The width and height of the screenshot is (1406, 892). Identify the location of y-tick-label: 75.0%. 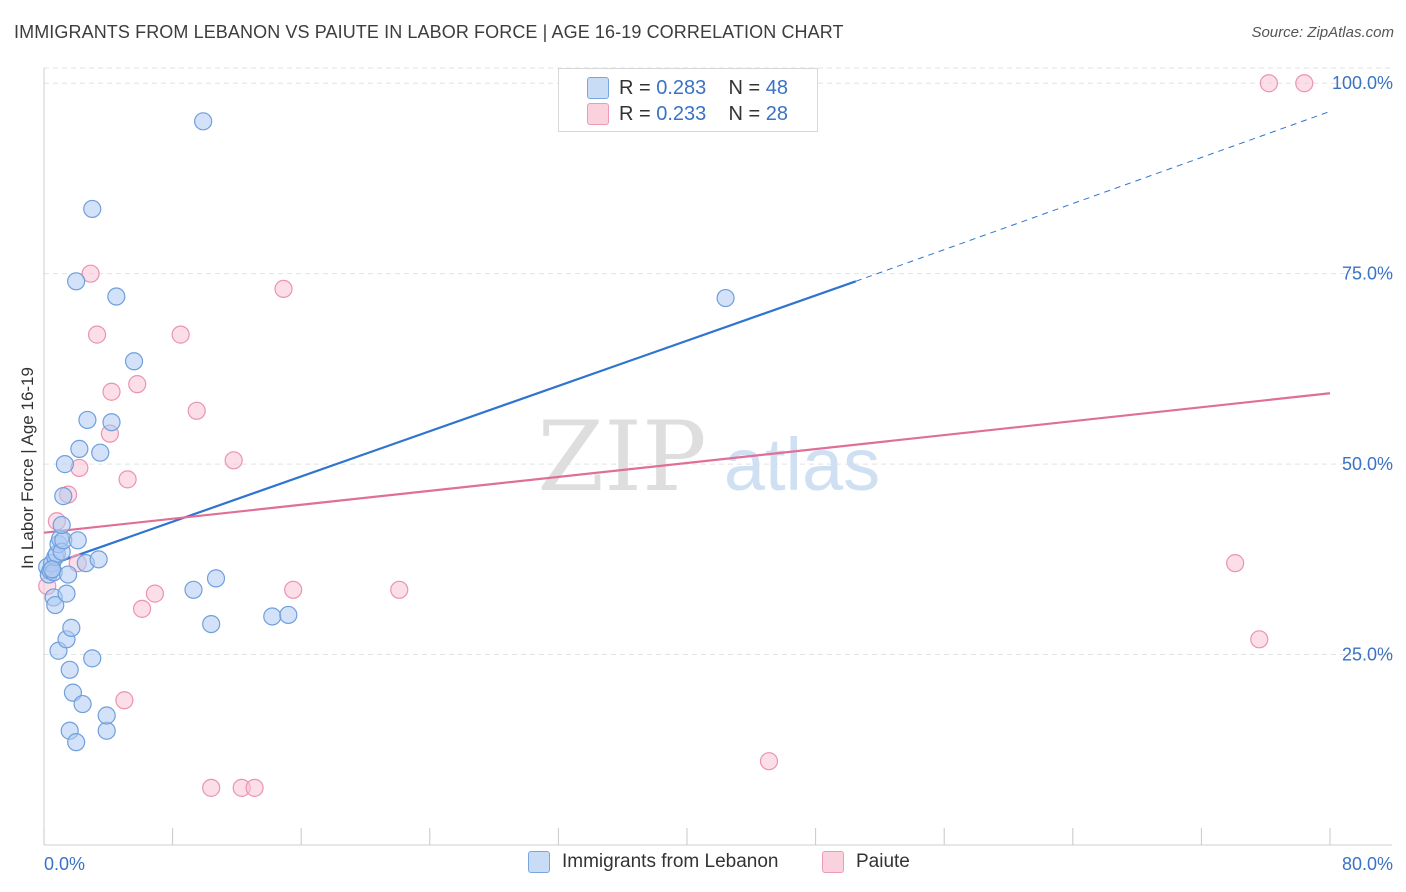
(1367, 274).